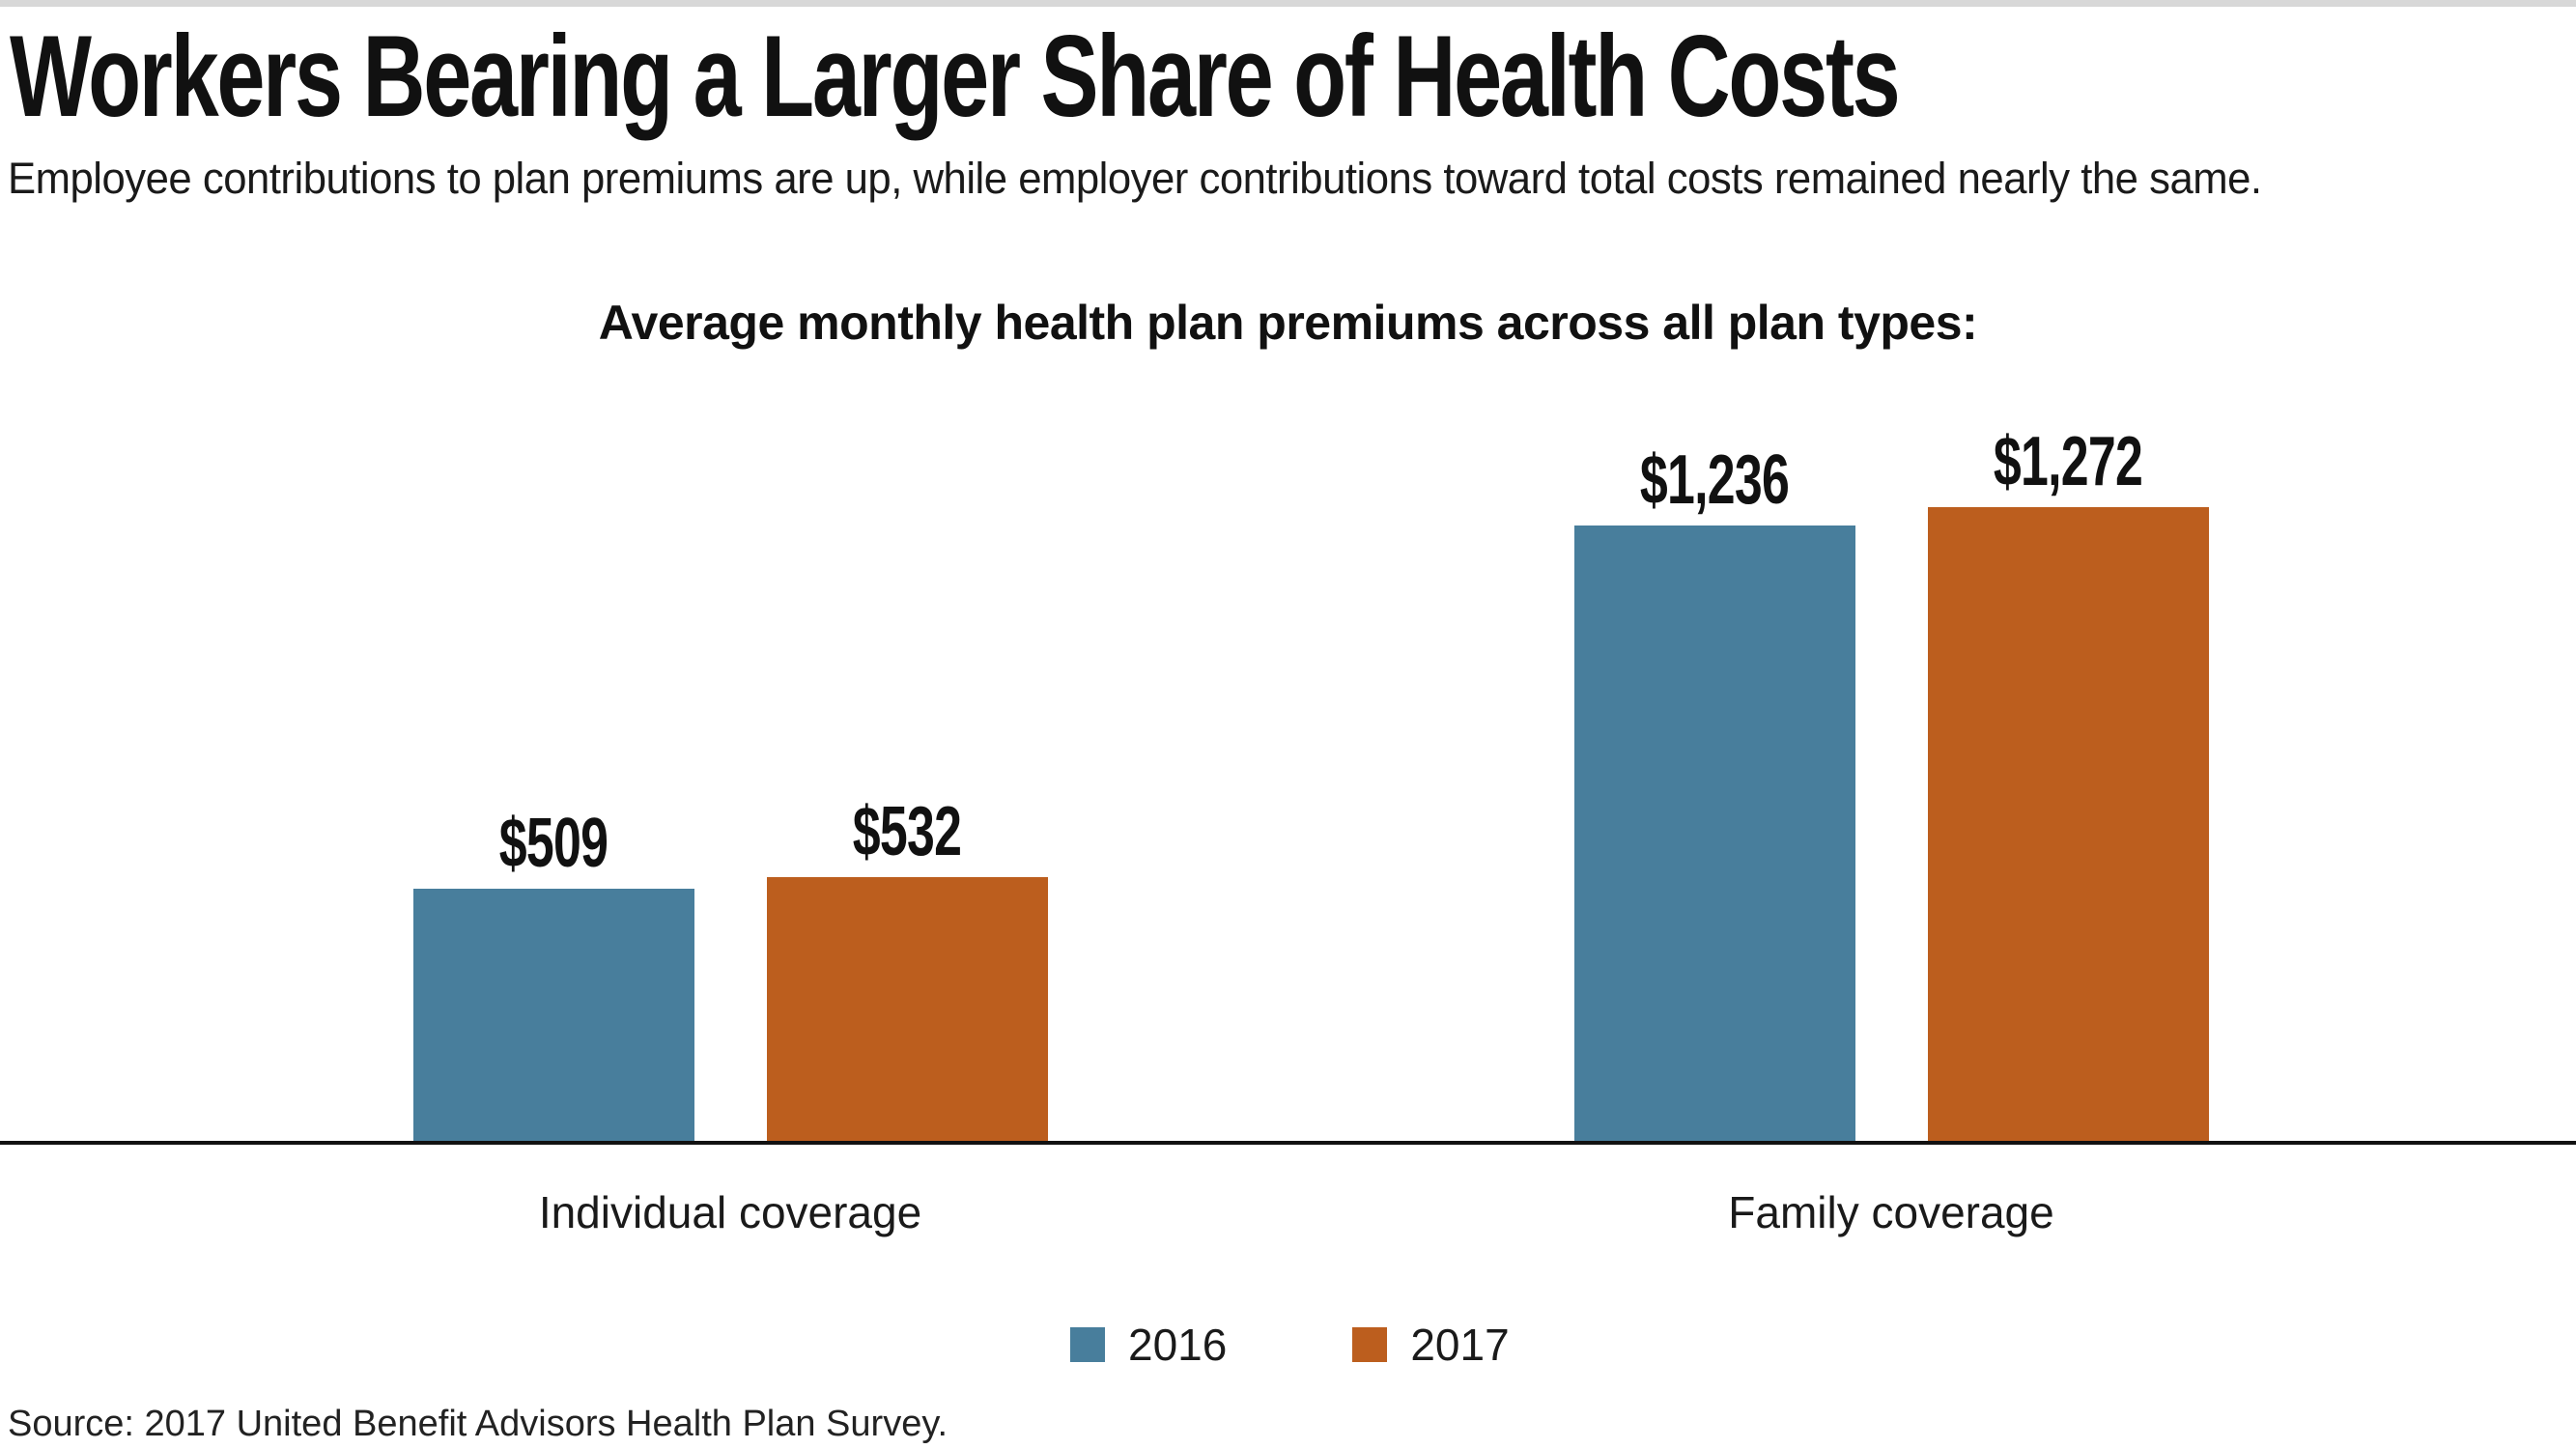  I want to click on legend-item-2016: 2016, so click(1148, 1344).